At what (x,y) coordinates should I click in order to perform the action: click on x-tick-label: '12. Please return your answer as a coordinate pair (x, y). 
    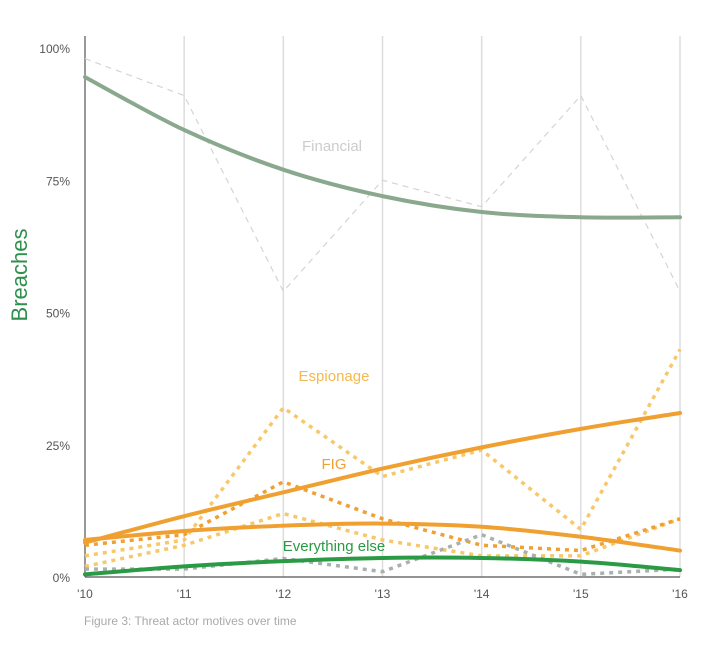
    Looking at the image, I should click on (284, 594).